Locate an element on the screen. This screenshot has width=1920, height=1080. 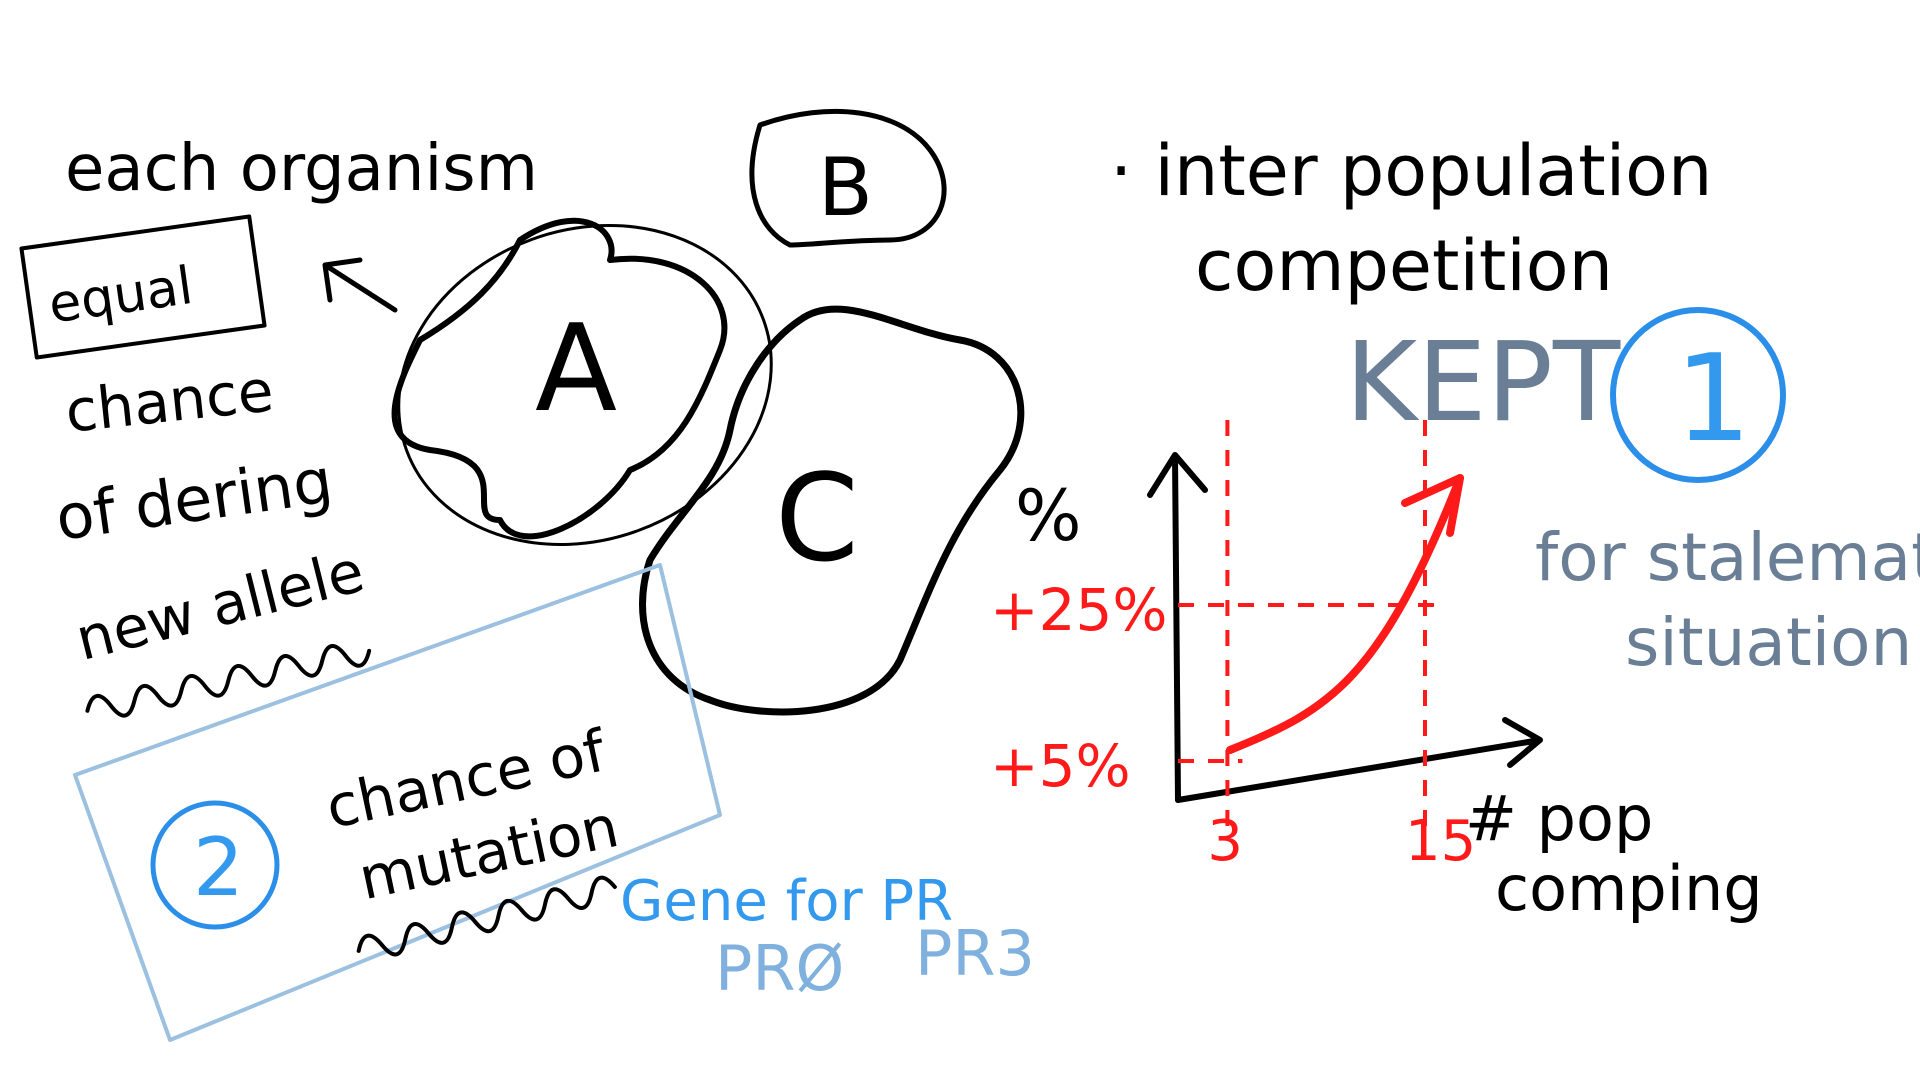
circle-one is located at coordinates (1698, 395).